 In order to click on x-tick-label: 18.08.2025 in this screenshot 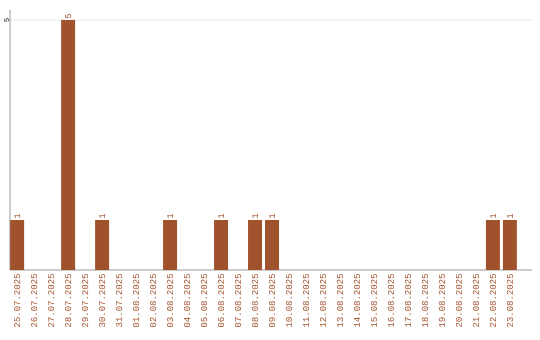, I will do `click(425, 300)`.